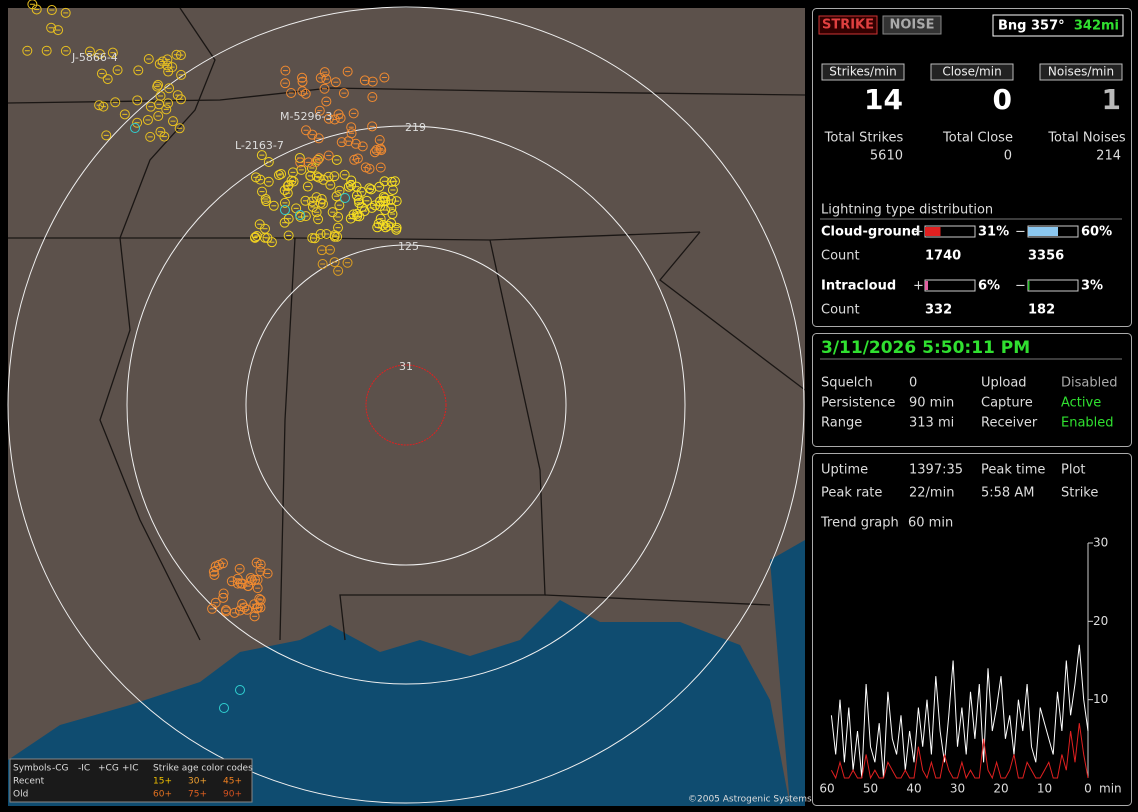 The height and width of the screenshot is (812, 1138). What do you see at coordinates (1108, 156) in the screenshot?
I see `total-value: 214` at bounding box center [1108, 156].